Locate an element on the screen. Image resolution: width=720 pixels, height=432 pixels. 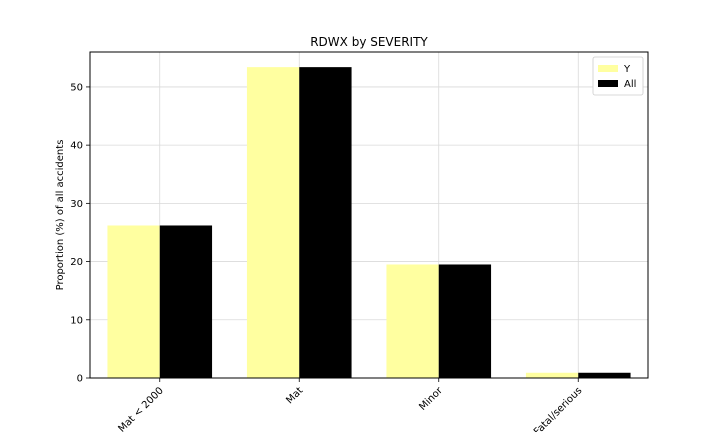
legend-label-y: Y is located at coordinates (627, 69).